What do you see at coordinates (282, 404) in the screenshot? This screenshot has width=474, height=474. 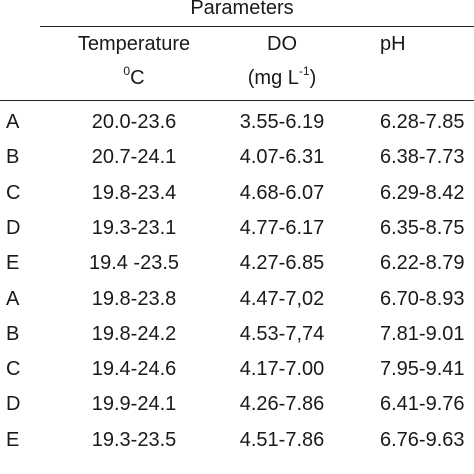 I see `do-cell: 4.26-7.86` at bounding box center [282, 404].